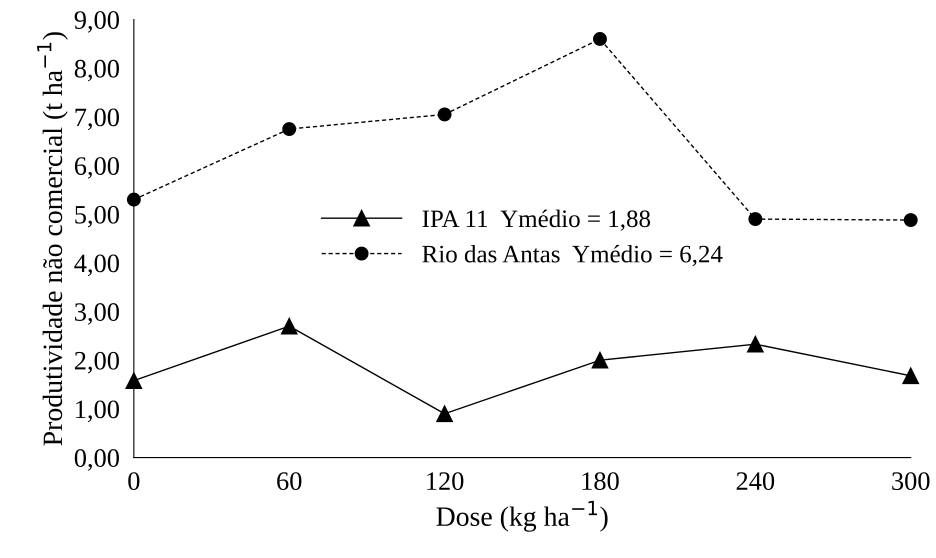 The width and height of the screenshot is (936, 558). What do you see at coordinates (536, 220) in the screenshot?
I see `legend-label: IPA 11 Ymédio = 1,88` at bounding box center [536, 220].